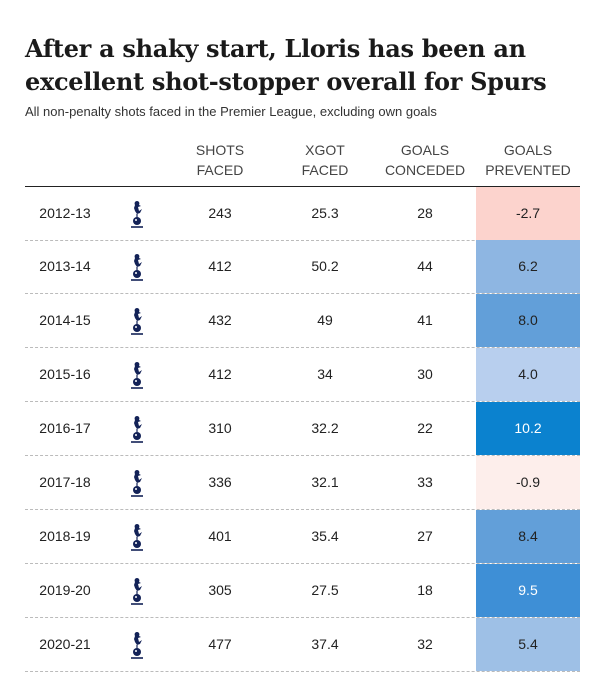 The image size is (600, 680). What do you see at coordinates (220, 482) in the screenshot?
I see `shots-faced-value: 336` at bounding box center [220, 482].